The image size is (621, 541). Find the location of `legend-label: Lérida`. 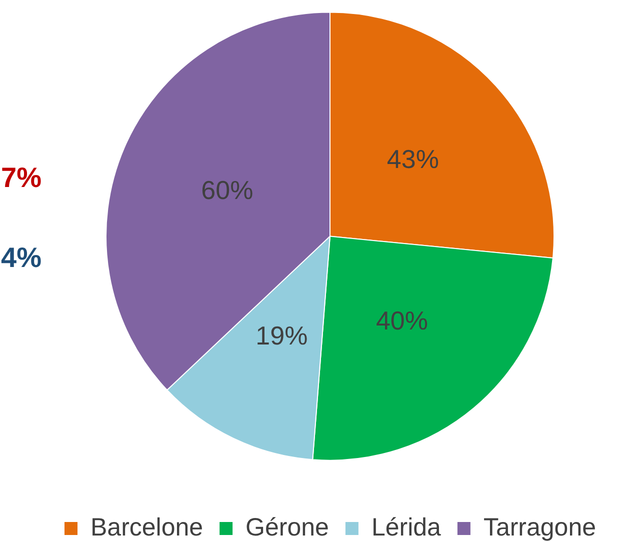

legend-label: Lérida is located at coordinates (406, 527).